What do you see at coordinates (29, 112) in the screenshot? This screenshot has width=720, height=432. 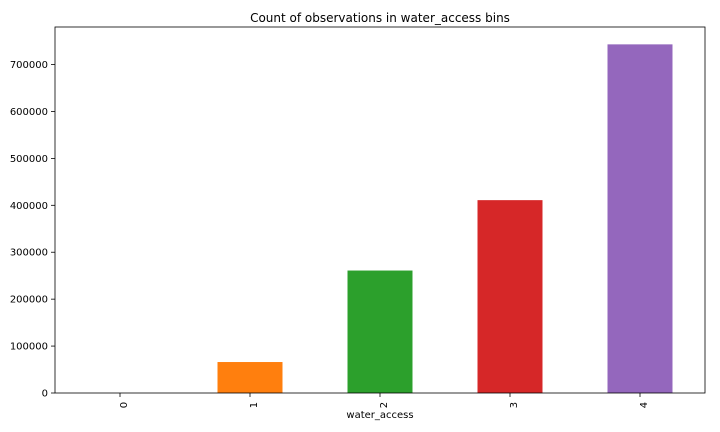 I see `y-tick-label-600000: 600000` at bounding box center [29, 112].